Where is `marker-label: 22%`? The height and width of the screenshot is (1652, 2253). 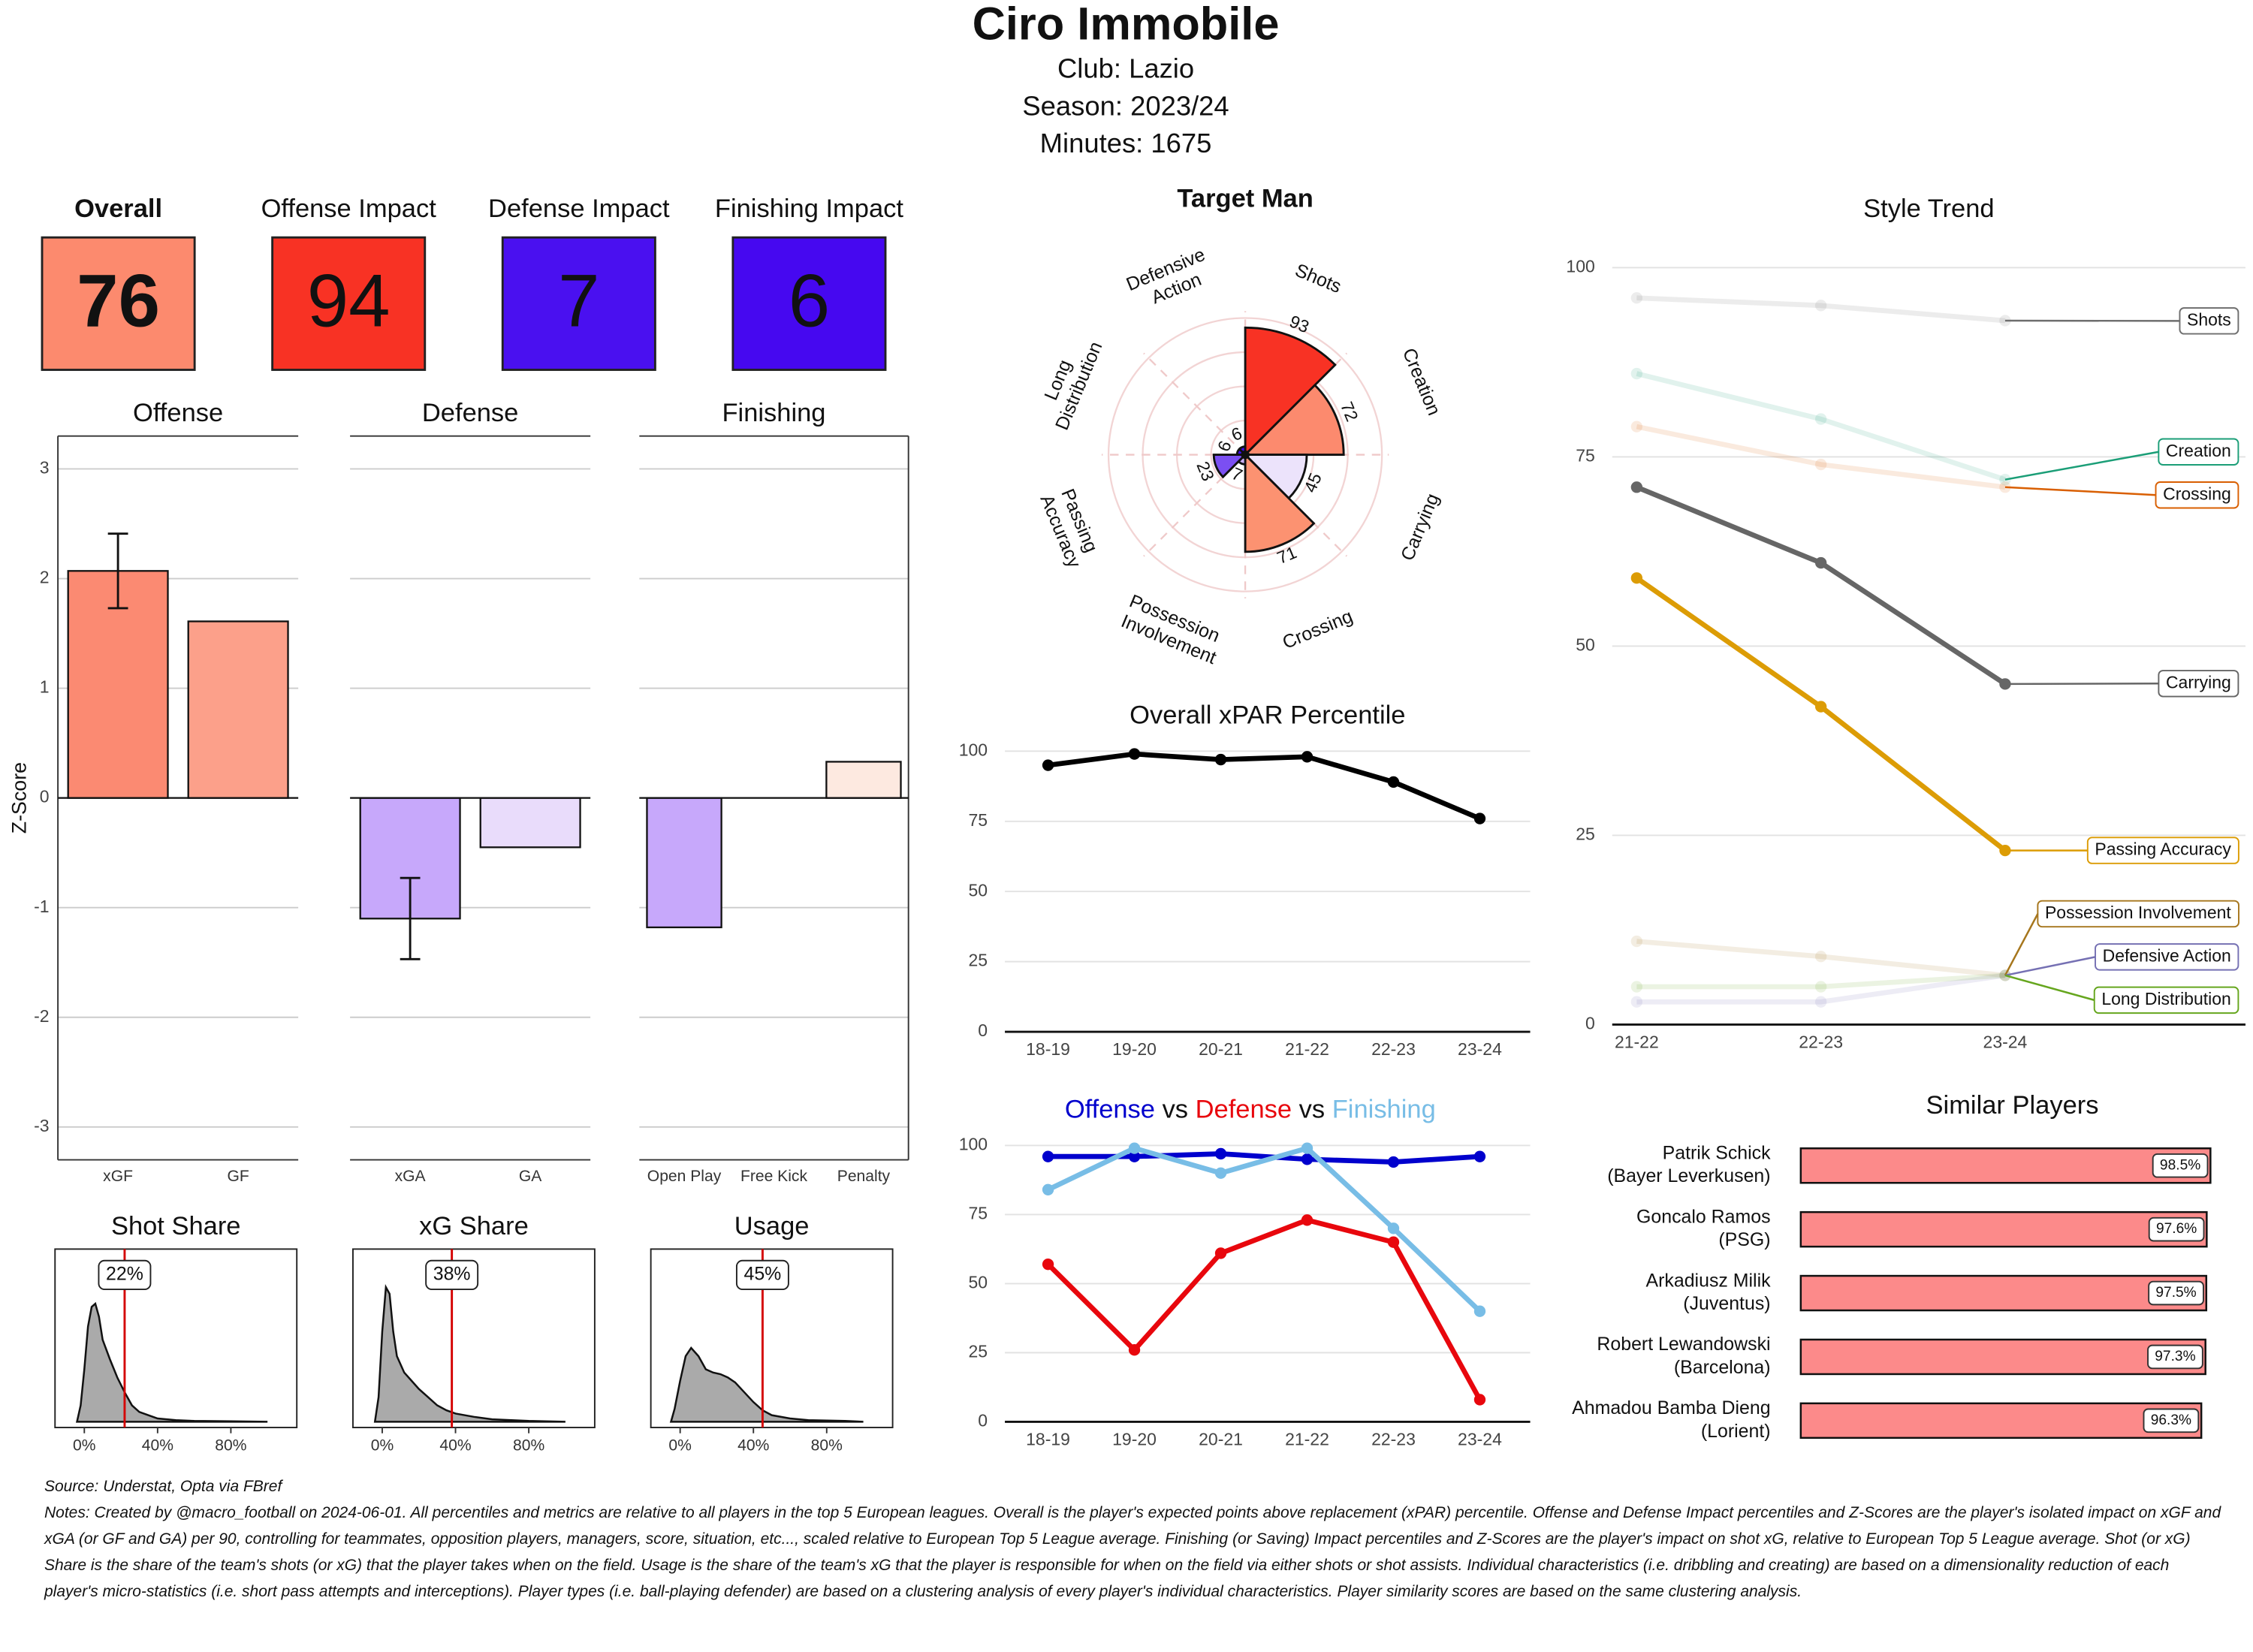 marker-label: 22% is located at coordinates (125, 1273).